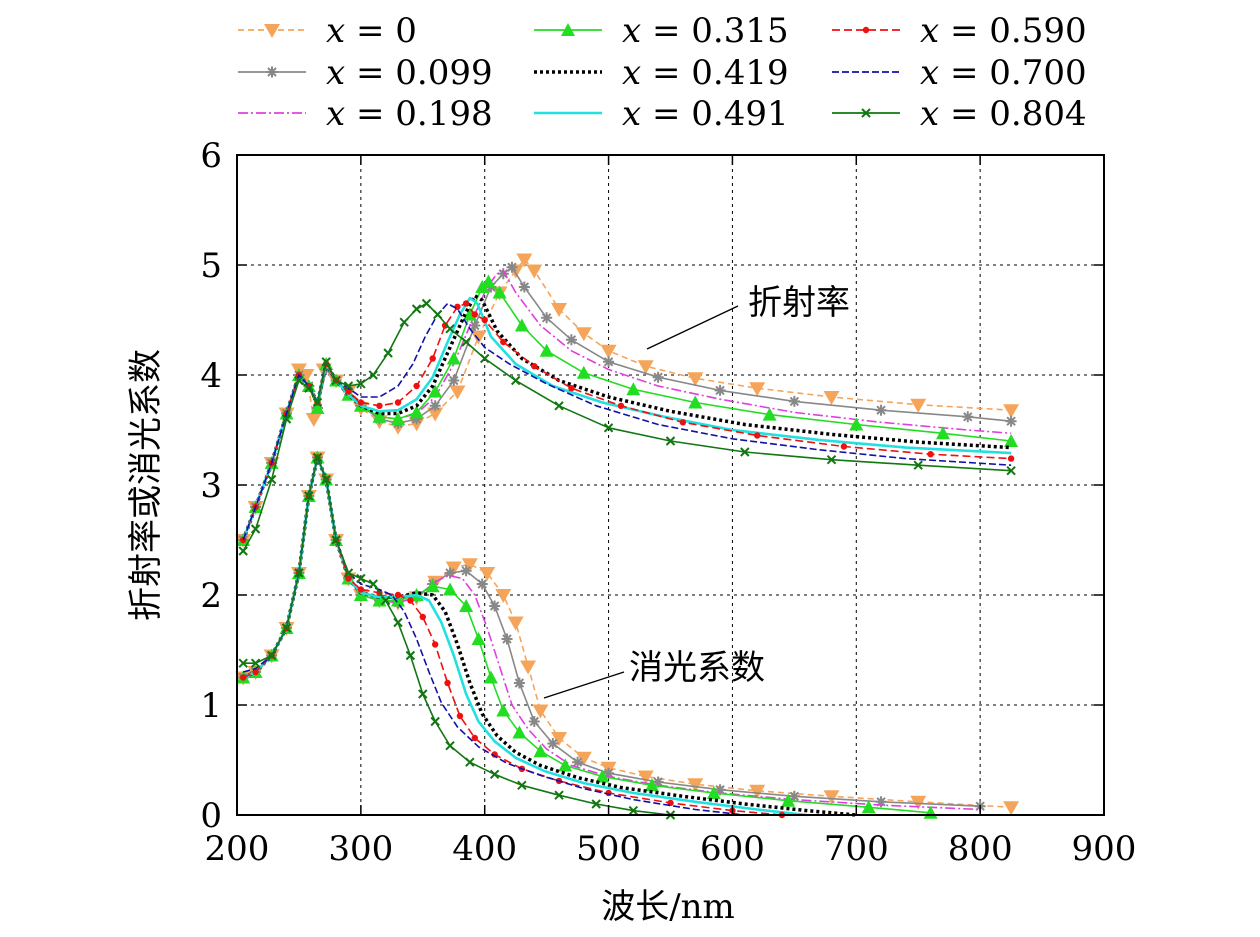 The image size is (1260, 937). What do you see at coordinates (365, 73) in the screenshot?
I see `legend-item: x = 0.099` at bounding box center [365, 73].